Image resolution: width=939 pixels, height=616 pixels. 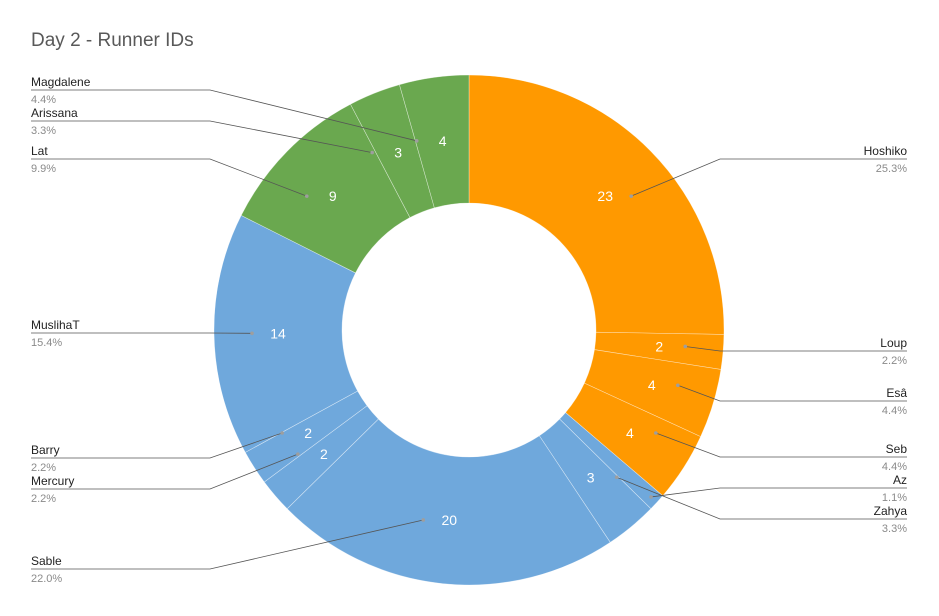 What do you see at coordinates (443, 141) in the screenshot?
I see `value-label-magdalene: 4` at bounding box center [443, 141].